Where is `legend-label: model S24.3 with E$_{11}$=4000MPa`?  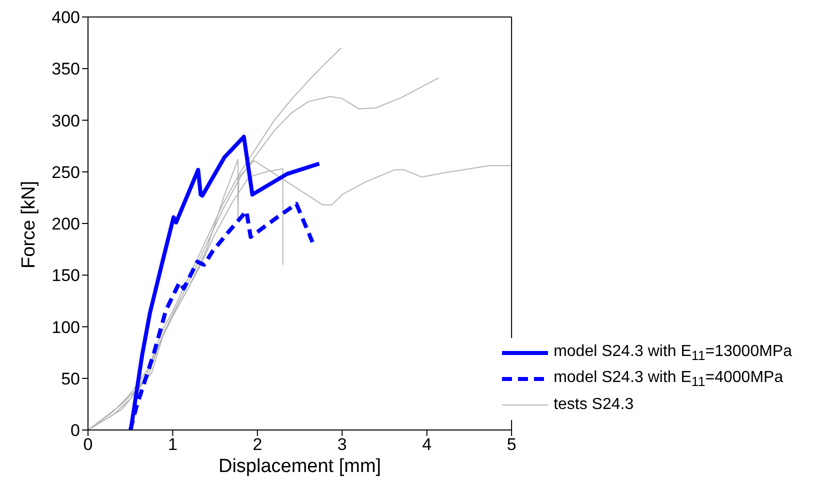
legend-label: model S24.3 with E$_{11}$=4000MPa is located at coordinates (669, 379).